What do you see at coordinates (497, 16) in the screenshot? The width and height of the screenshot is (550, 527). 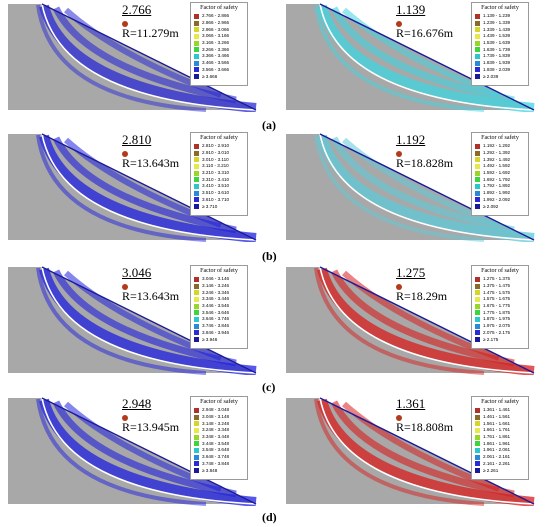 I see `legend-label: 1.139 - 1.239` at bounding box center [497, 16].